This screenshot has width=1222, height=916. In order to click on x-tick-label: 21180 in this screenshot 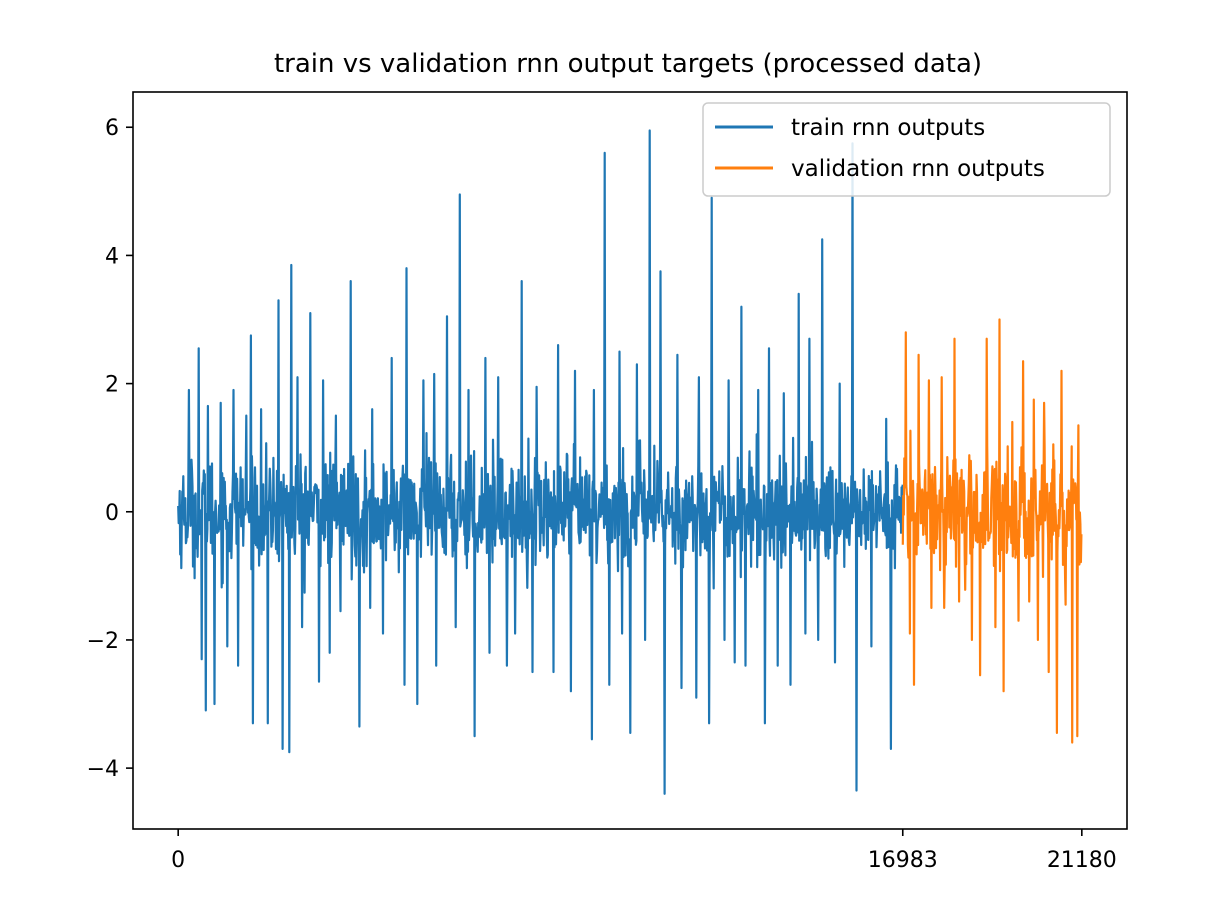, I will do `click(1082, 860)`.